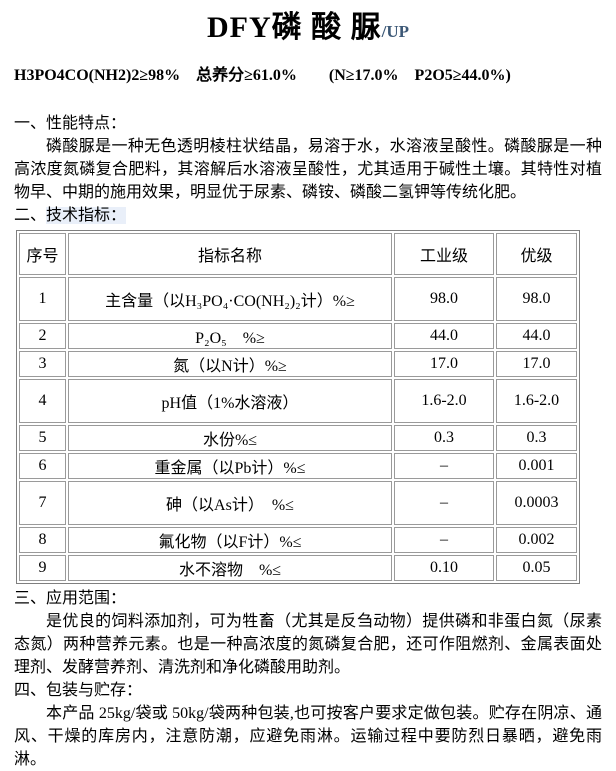 The image size is (616, 771). What do you see at coordinates (86, 215) in the screenshot?
I see `section-title-highlighted: 技术指标：` at bounding box center [86, 215].